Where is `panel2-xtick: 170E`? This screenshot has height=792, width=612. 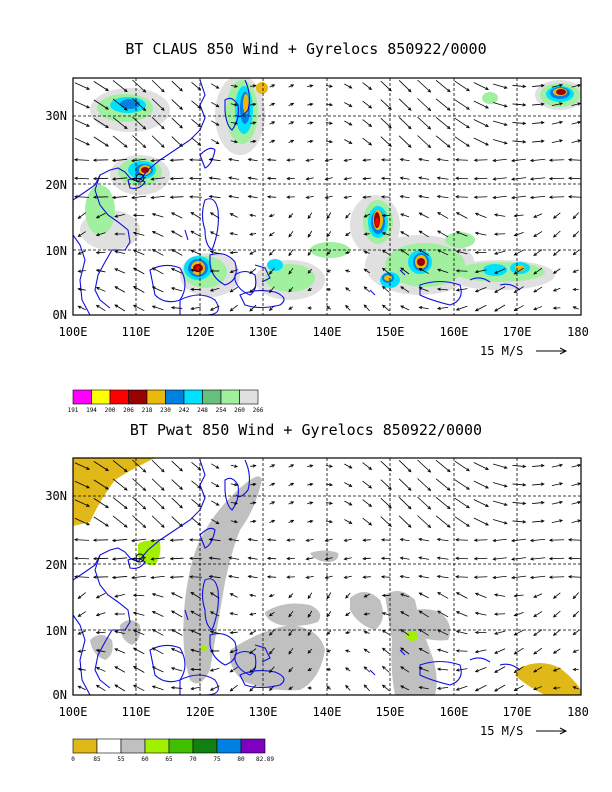
panel2-xtick: 170E is located at coordinates (517, 712).